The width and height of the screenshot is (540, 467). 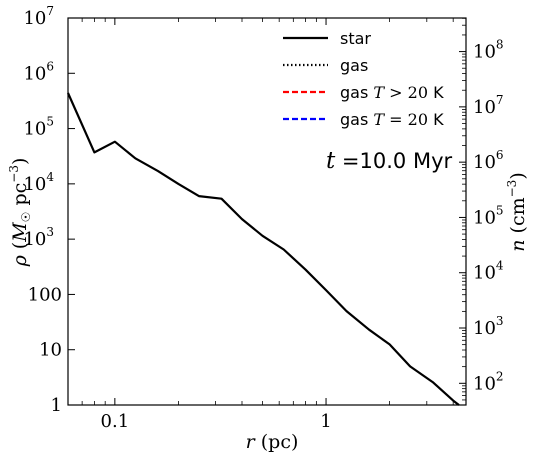 I want to click on y-right-tick-label: 10³, so click(x=488, y=326).